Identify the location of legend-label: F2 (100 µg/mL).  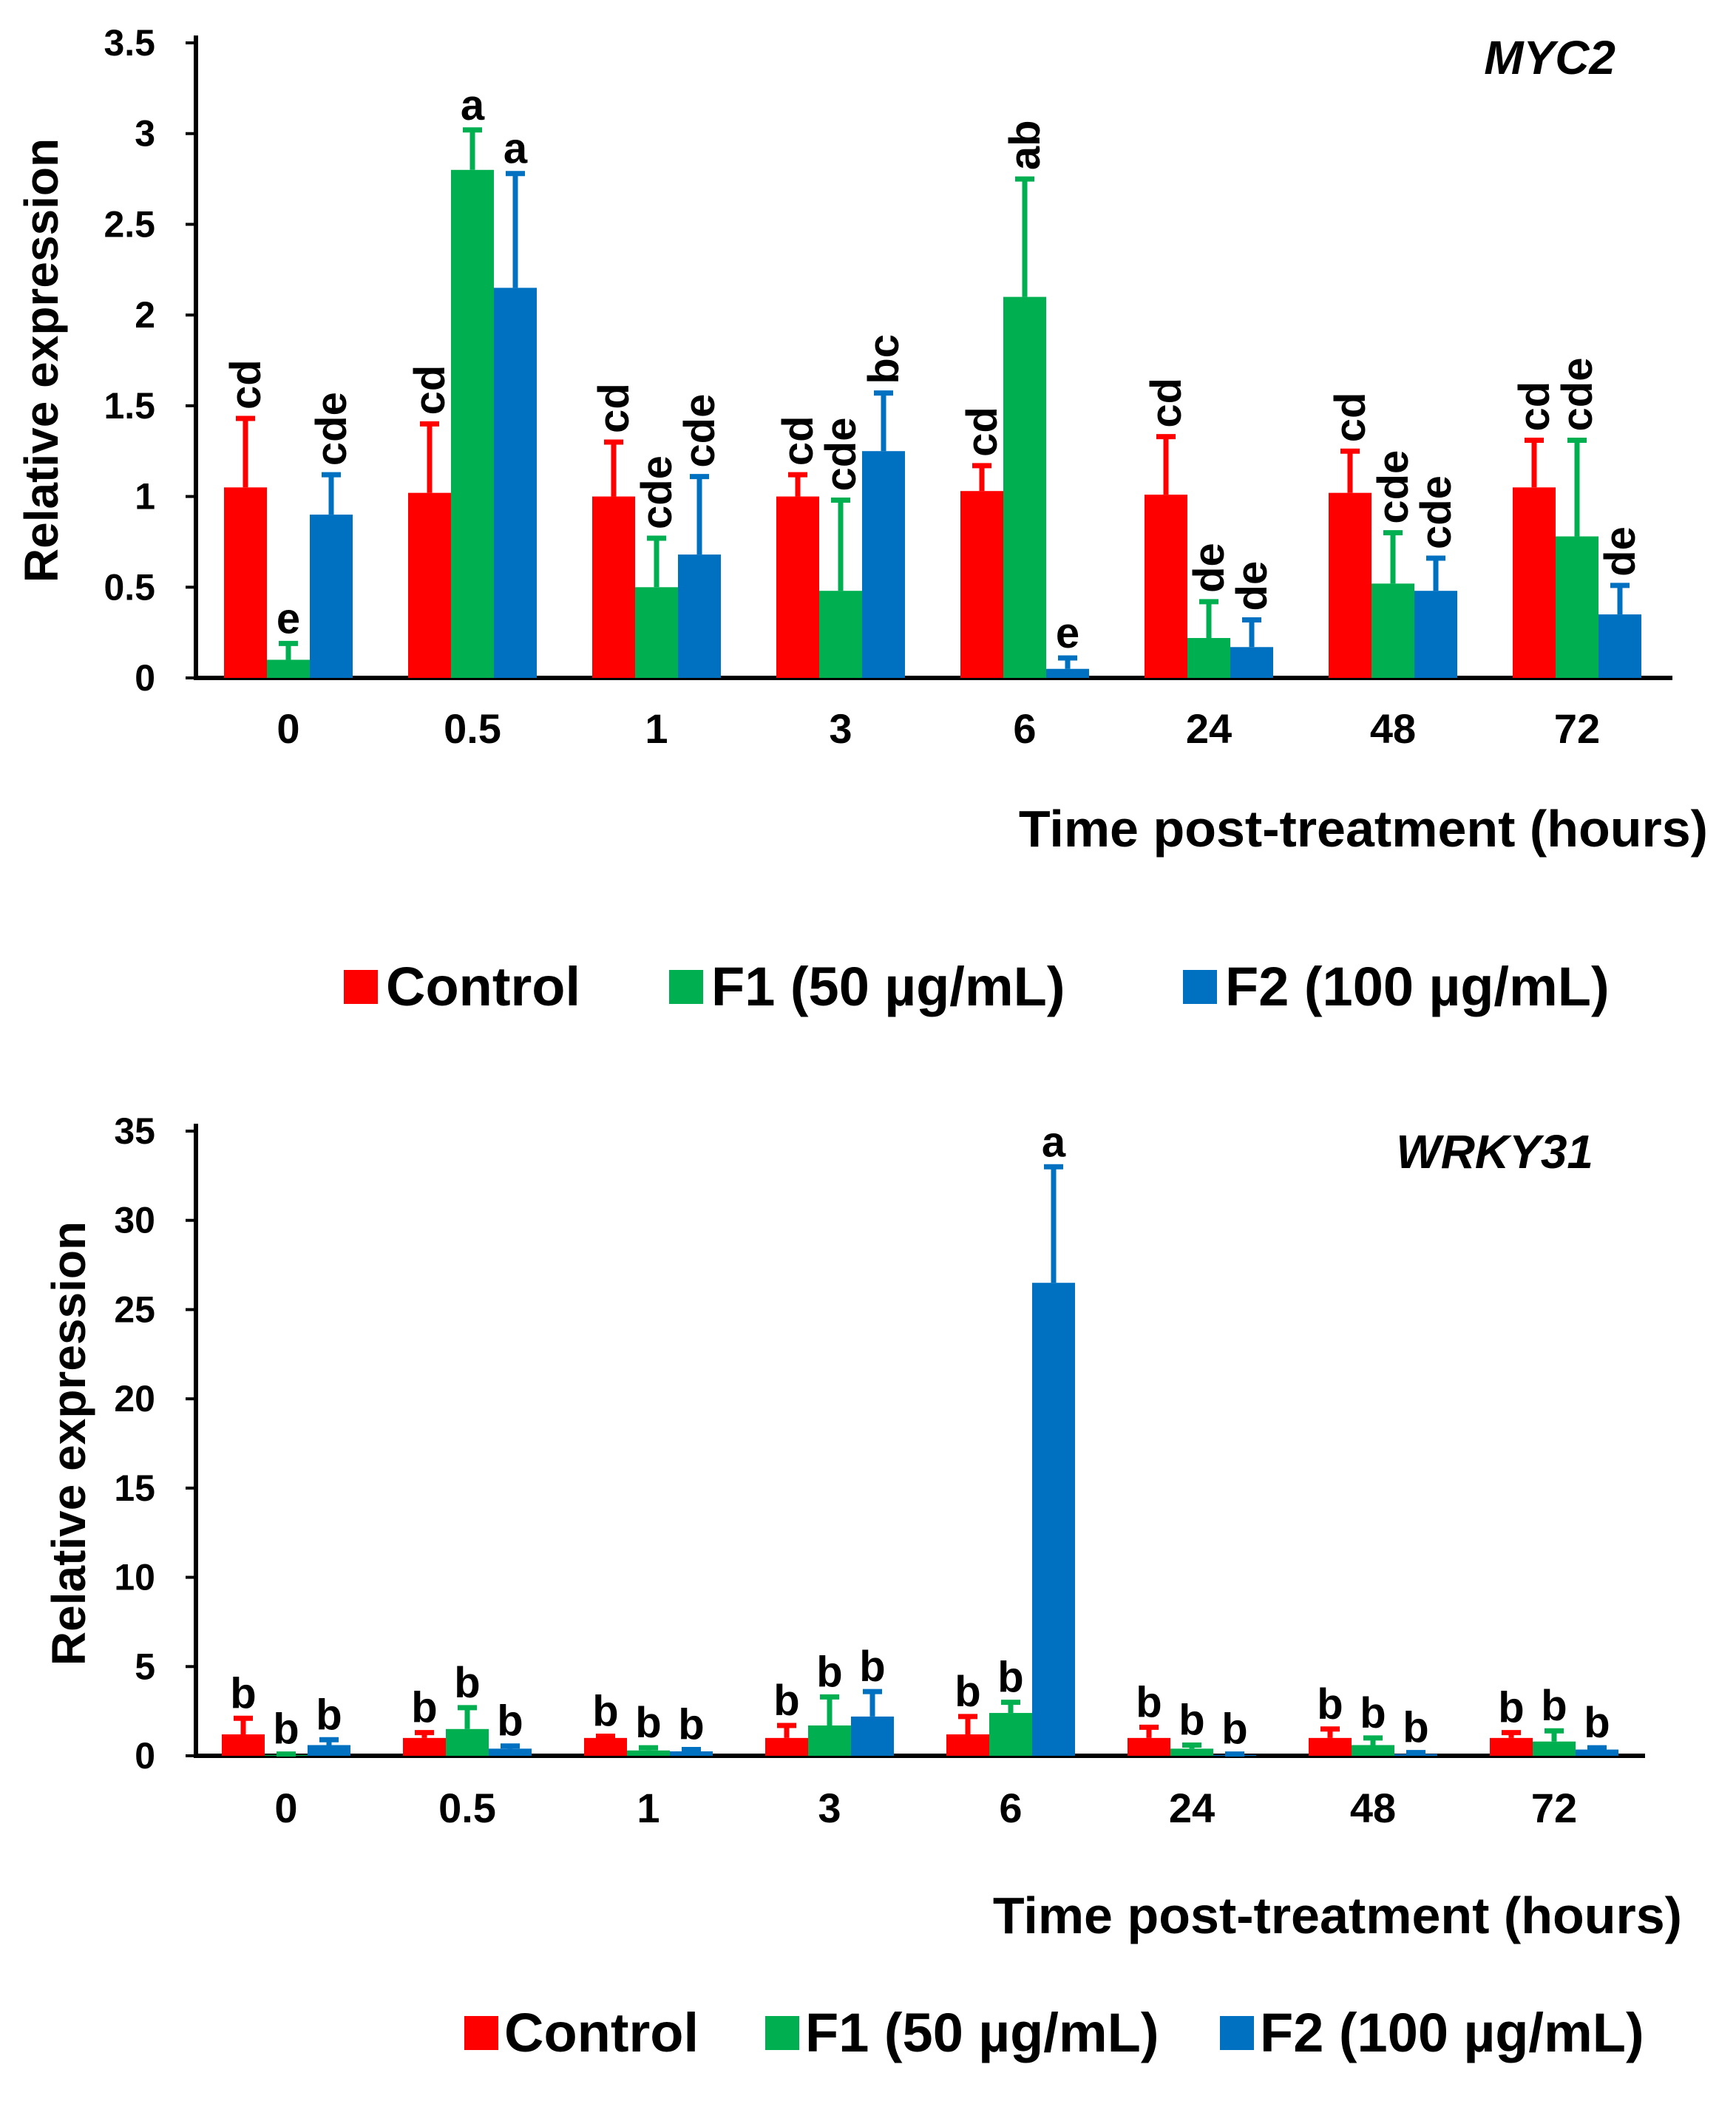
(1417, 986).